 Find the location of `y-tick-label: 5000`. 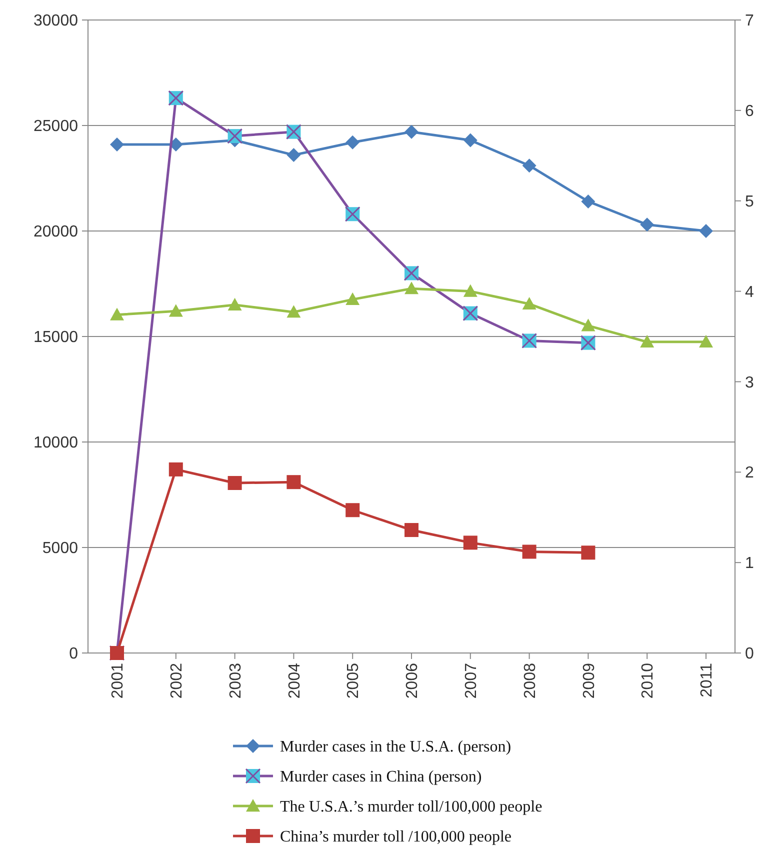

y-tick-label: 5000 is located at coordinates (60, 549).